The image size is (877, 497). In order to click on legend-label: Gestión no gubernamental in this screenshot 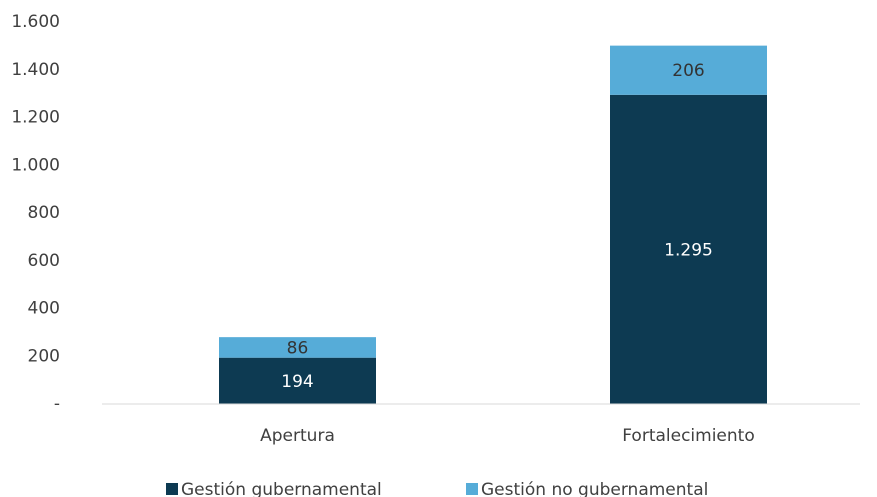, I will do `click(594, 488)`.